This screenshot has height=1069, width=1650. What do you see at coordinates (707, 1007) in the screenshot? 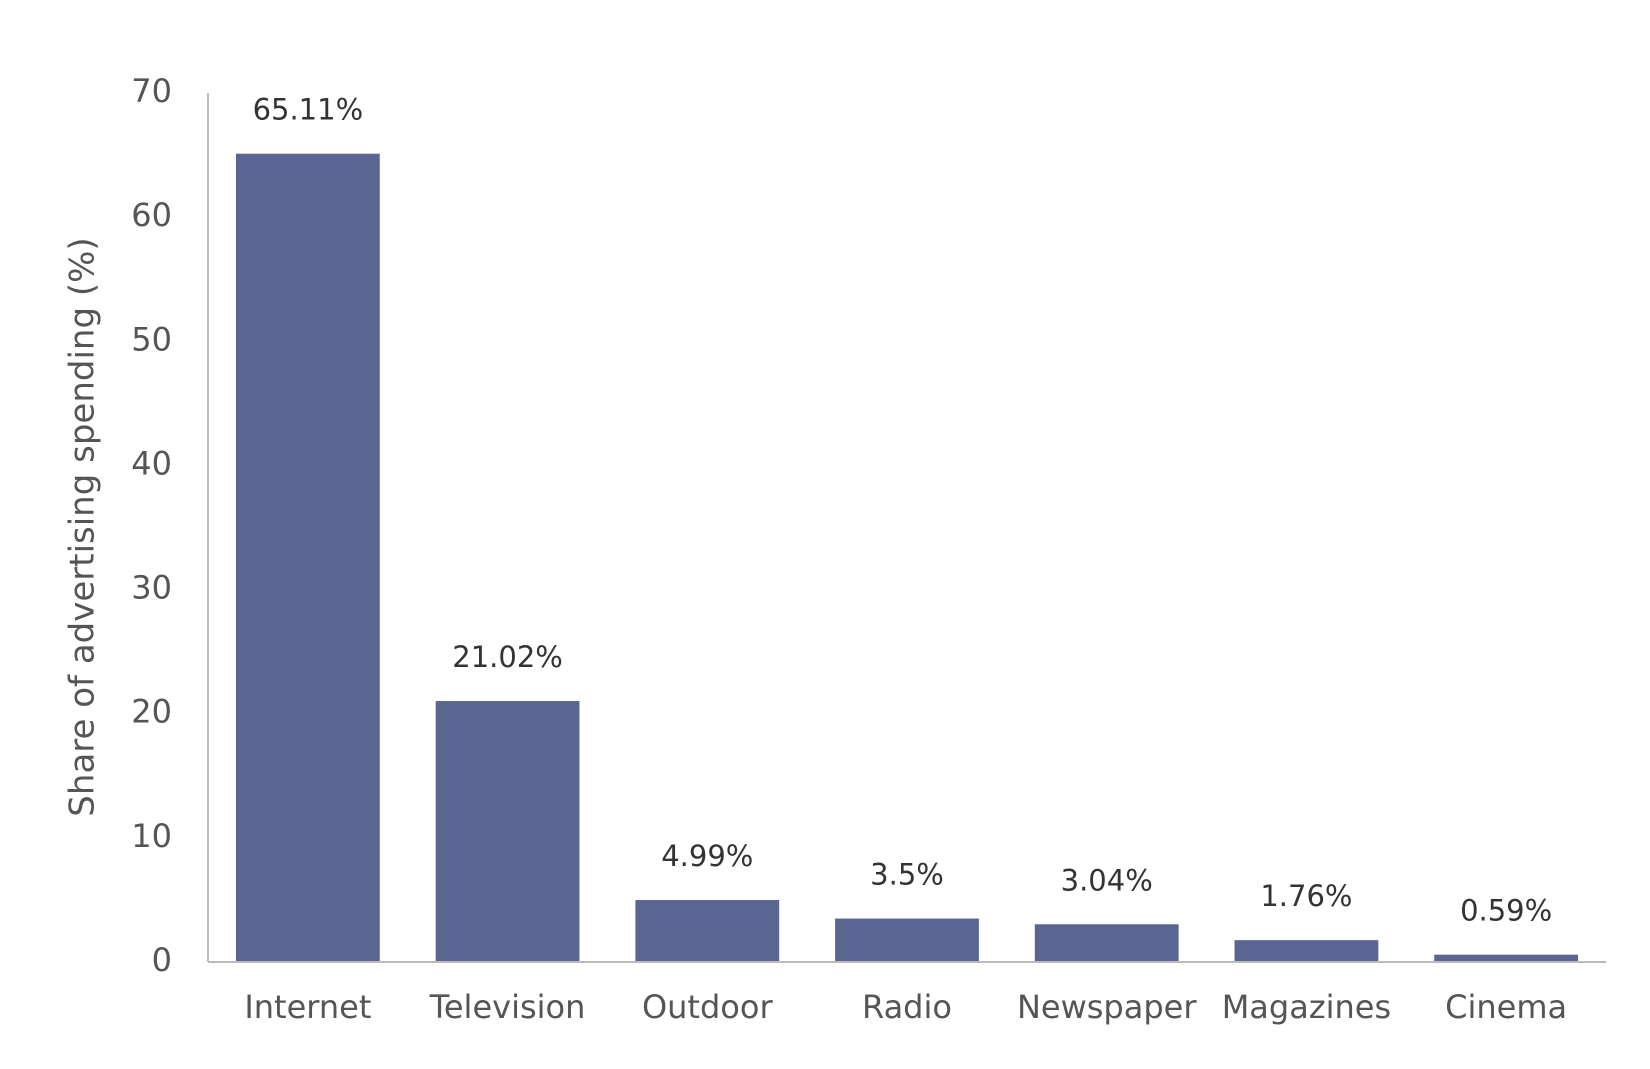
I see `x-tick-label: Outdoor` at bounding box center [707, 1007].